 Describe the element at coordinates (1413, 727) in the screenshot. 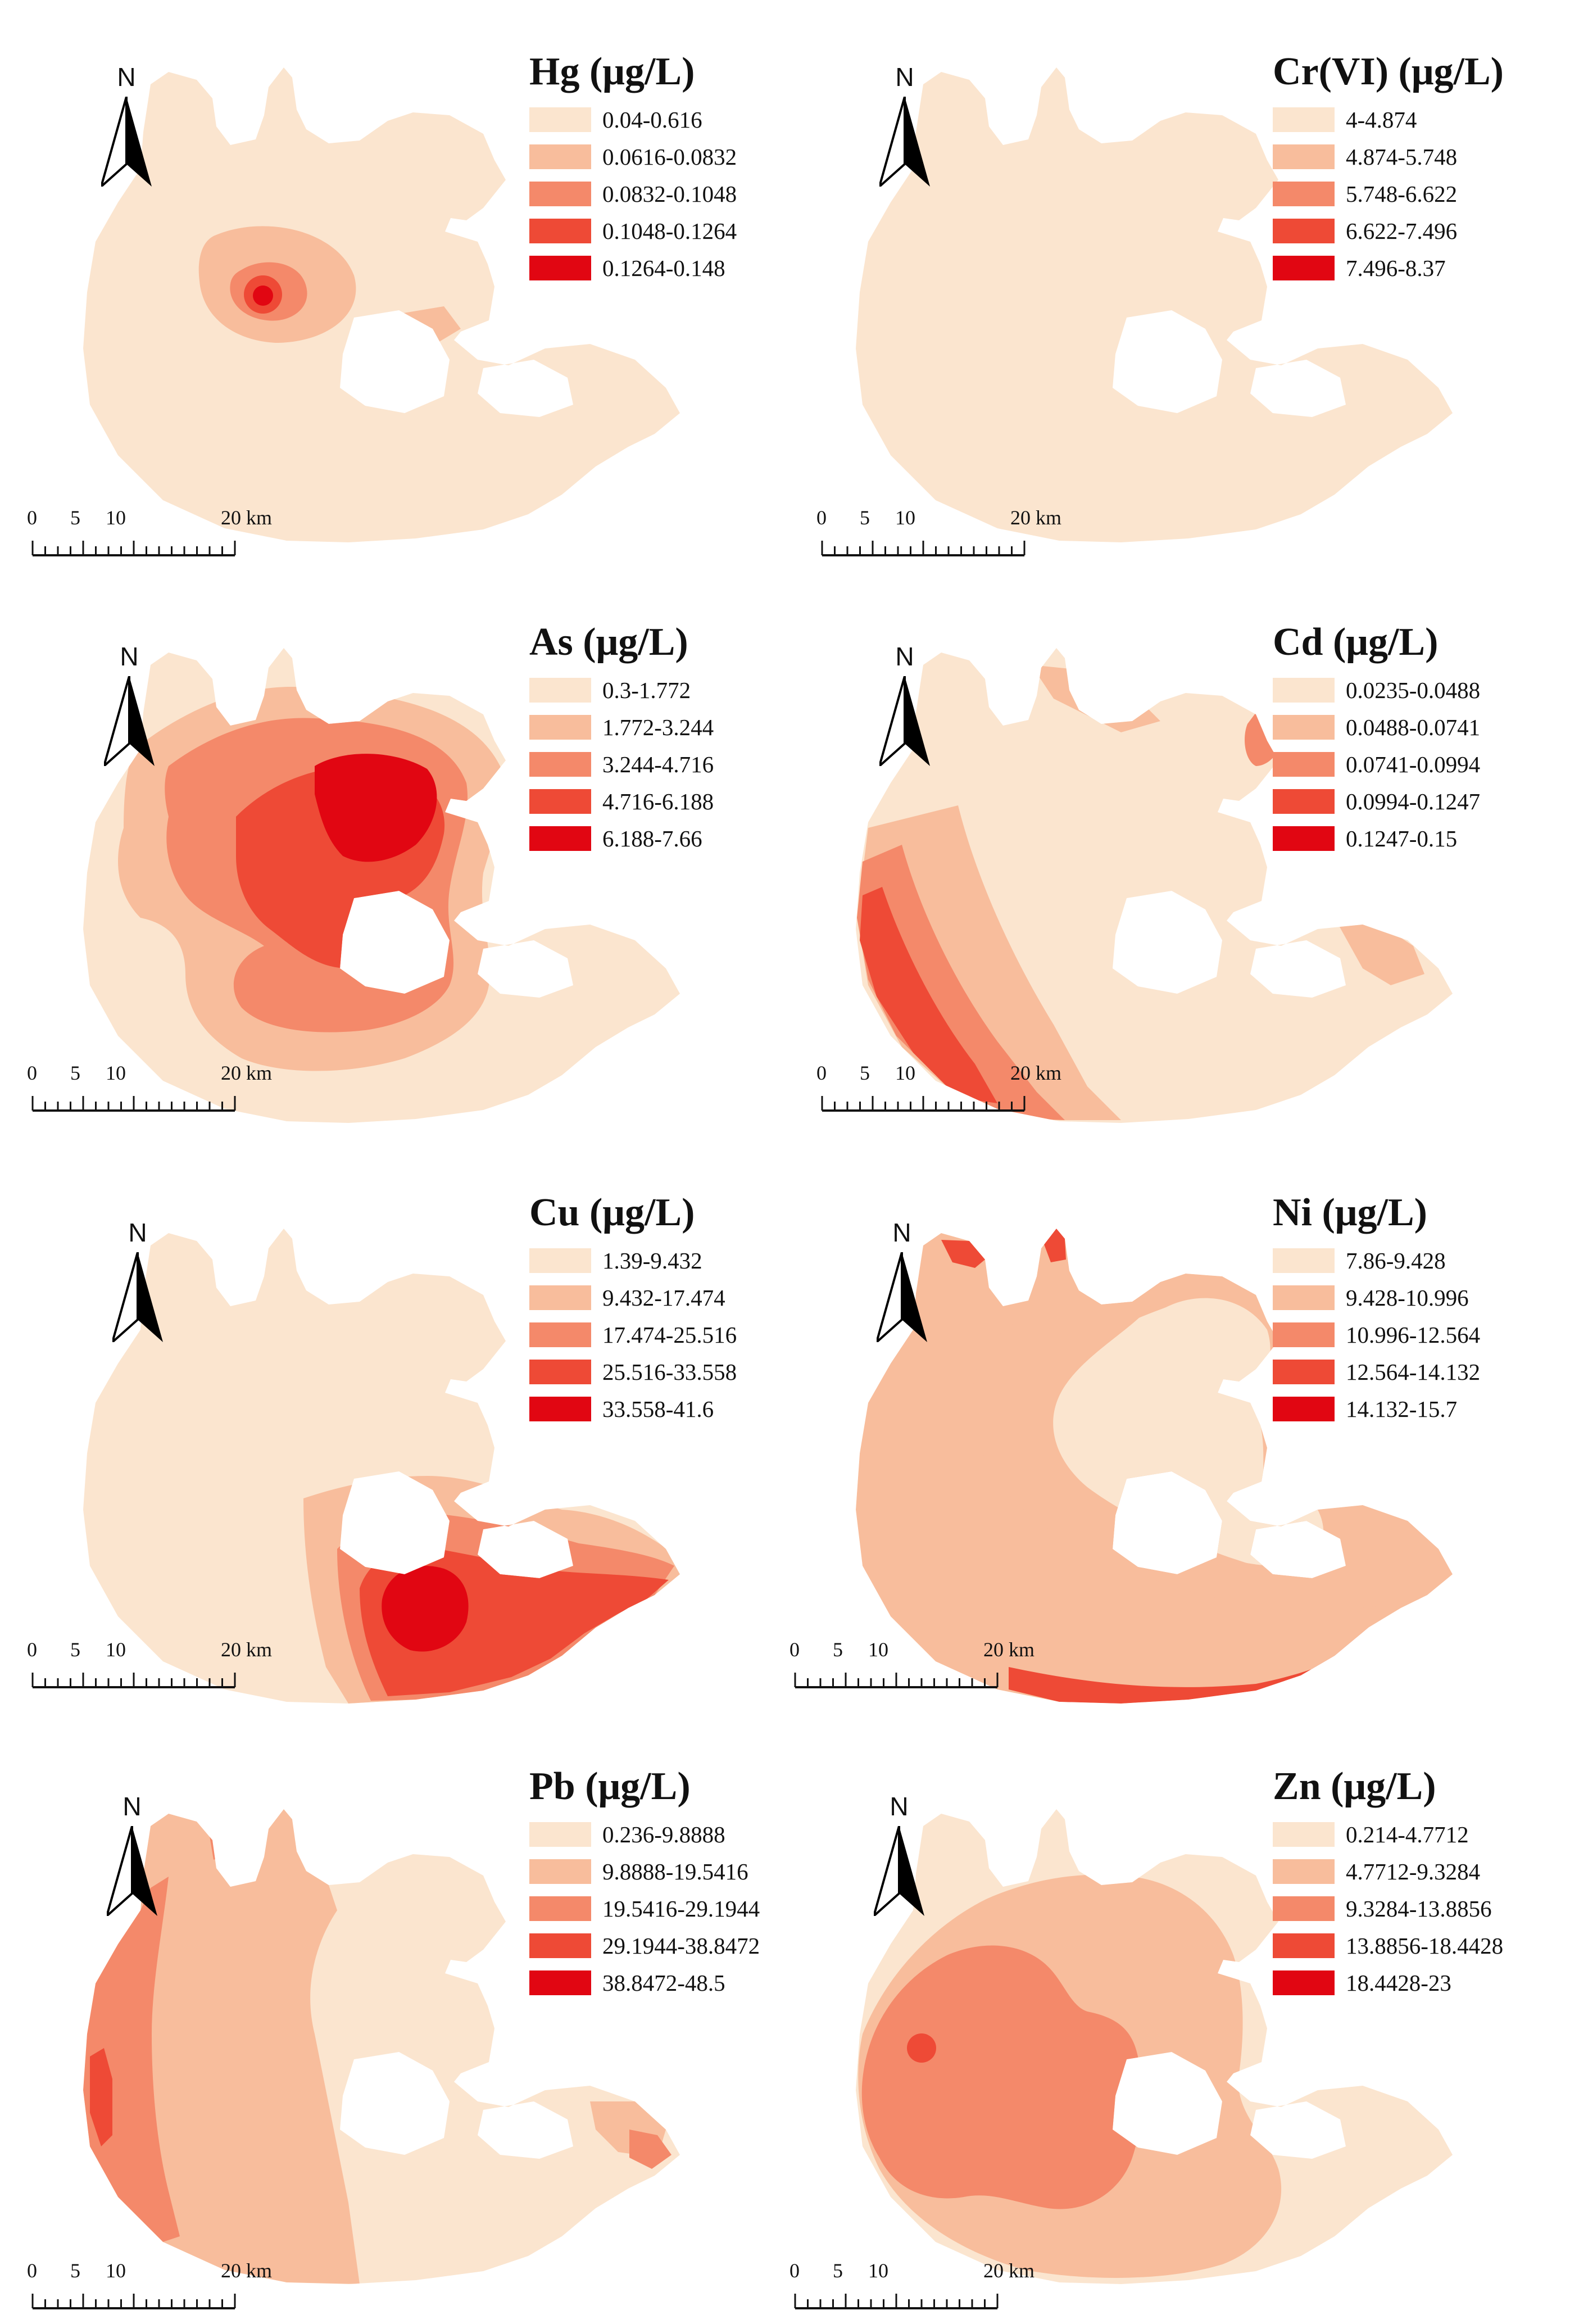

I see `legend-label: 0.0488-0.0741` at that location.